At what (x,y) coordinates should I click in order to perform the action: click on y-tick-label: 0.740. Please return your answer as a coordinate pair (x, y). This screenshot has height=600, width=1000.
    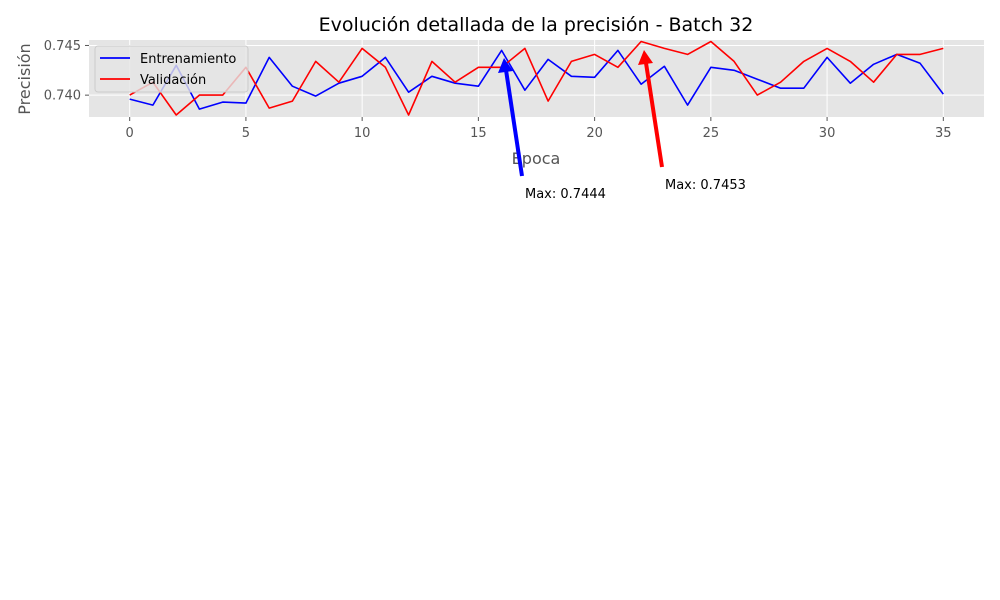
    Looking at the image, I should click on (62, 96).